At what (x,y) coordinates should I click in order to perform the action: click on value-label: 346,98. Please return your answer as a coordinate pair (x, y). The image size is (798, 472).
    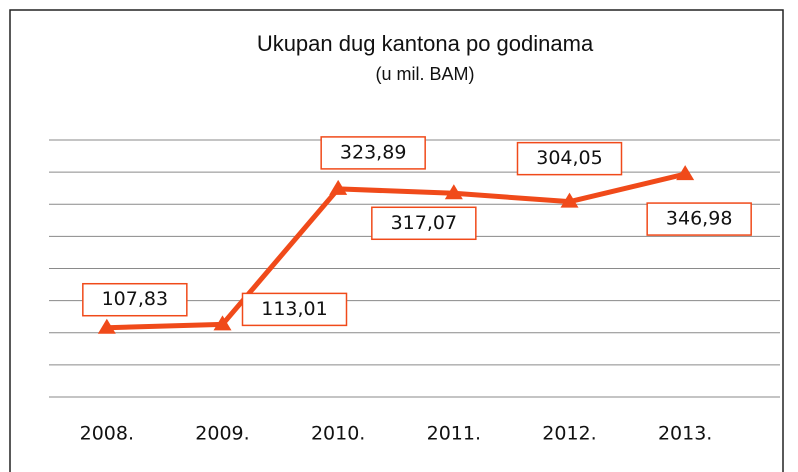
    Looking at the image, I should click on (699, 219).